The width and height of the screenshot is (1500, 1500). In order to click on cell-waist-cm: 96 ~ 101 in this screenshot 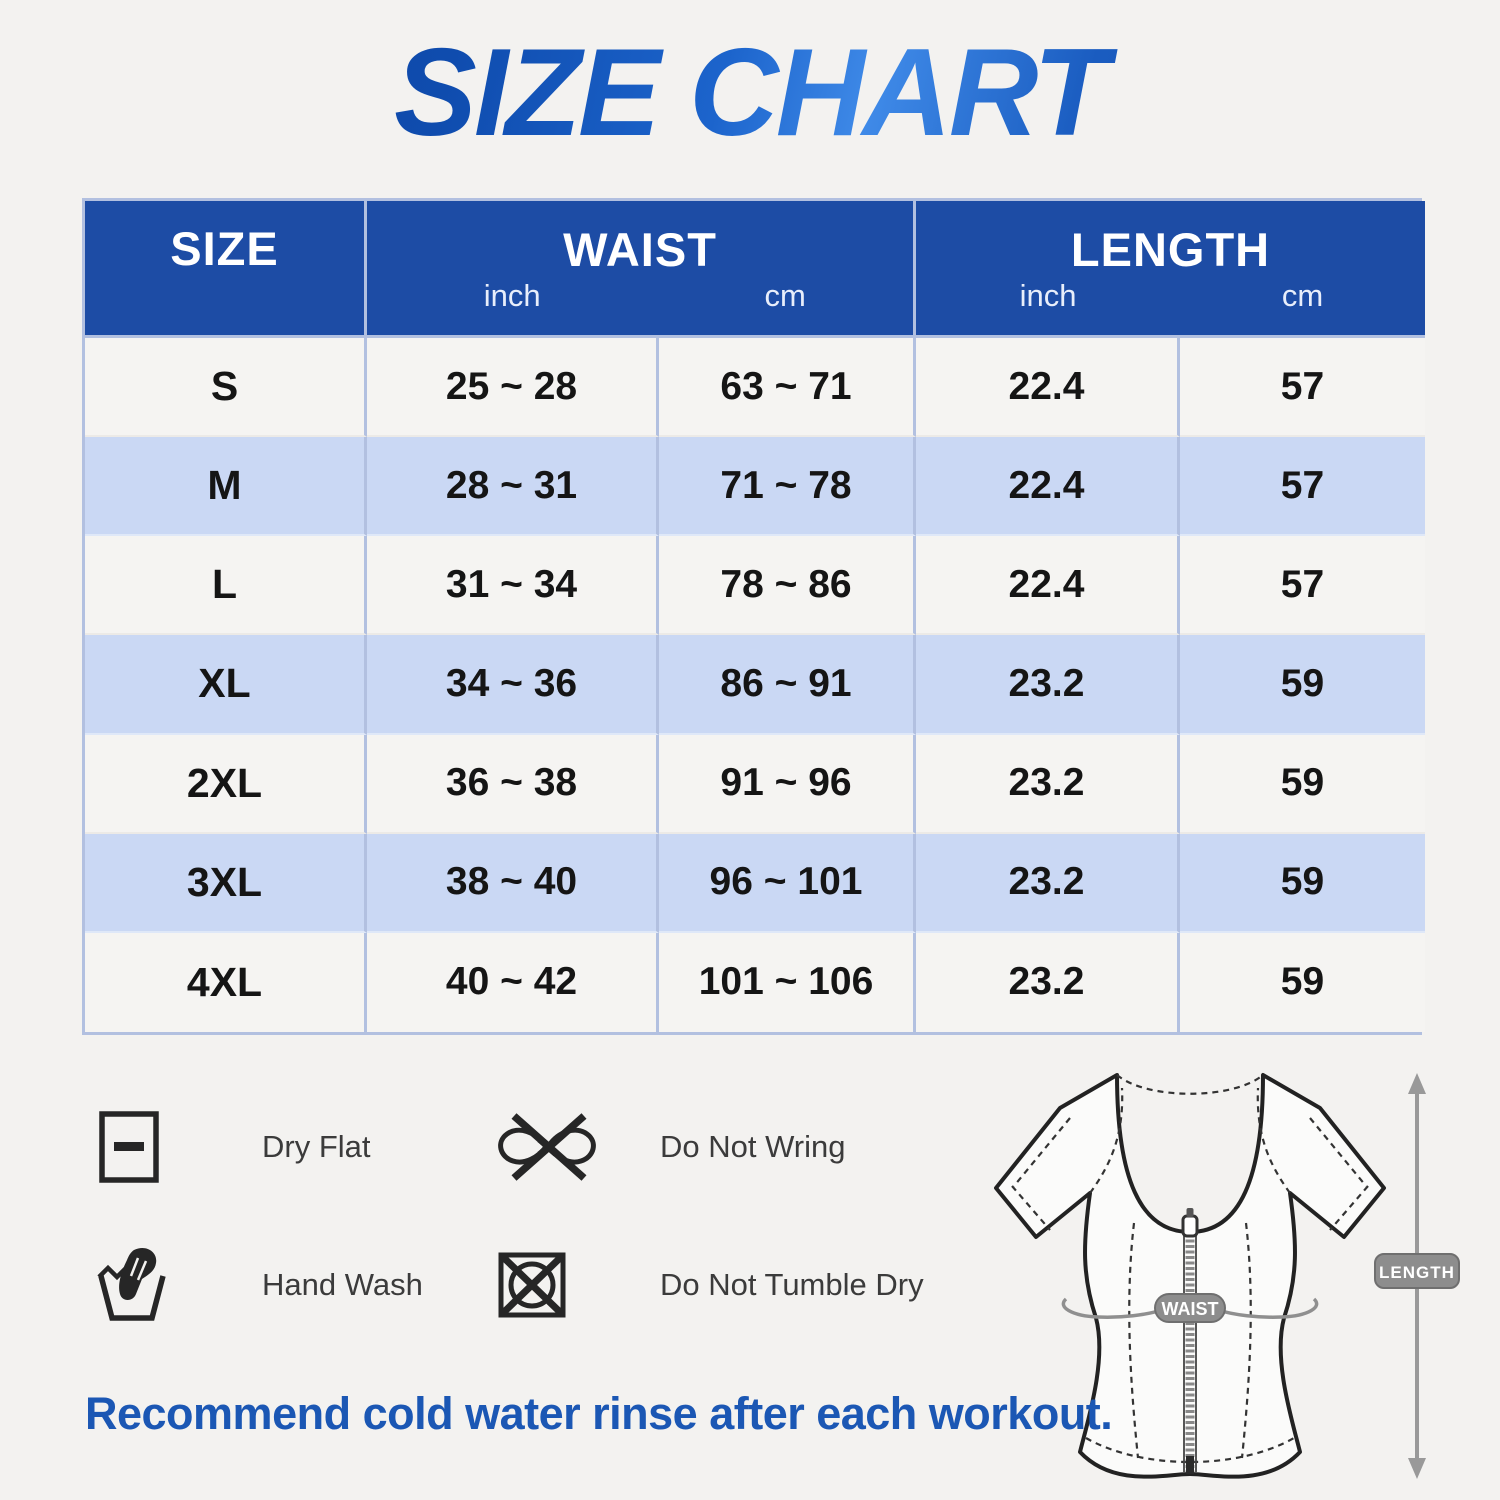, I will do `click(787, 883)`.